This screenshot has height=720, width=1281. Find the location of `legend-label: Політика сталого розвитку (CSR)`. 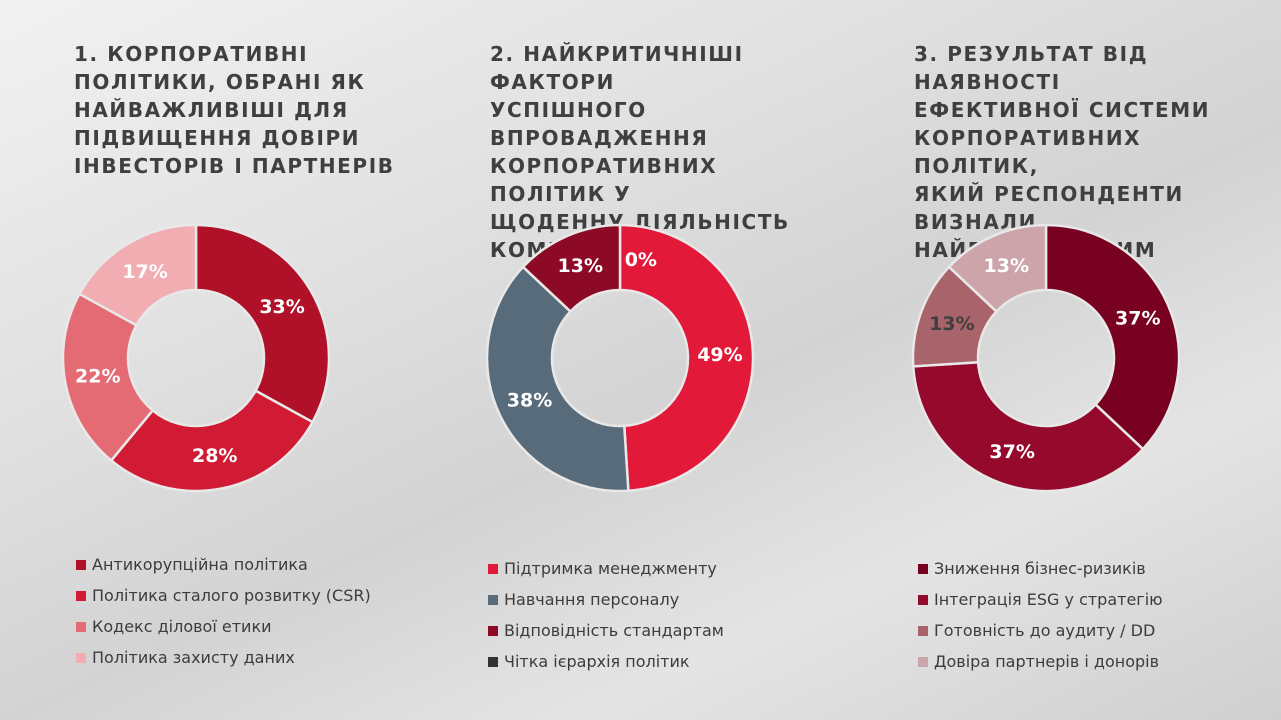

legend-label: Політика сталого розвитку (CSR) is located at coordinates (231, 595).